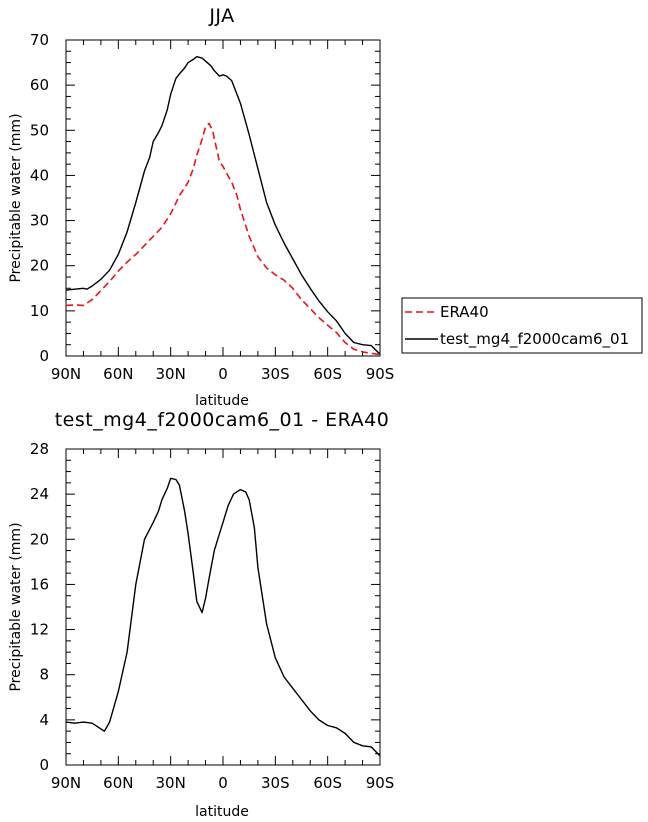 This screenshot has width=648, height=822. What do you see at coordinates (221, 16) in the screenshot?
I see `chart-title: JJA` at bounding box center [221, 16].